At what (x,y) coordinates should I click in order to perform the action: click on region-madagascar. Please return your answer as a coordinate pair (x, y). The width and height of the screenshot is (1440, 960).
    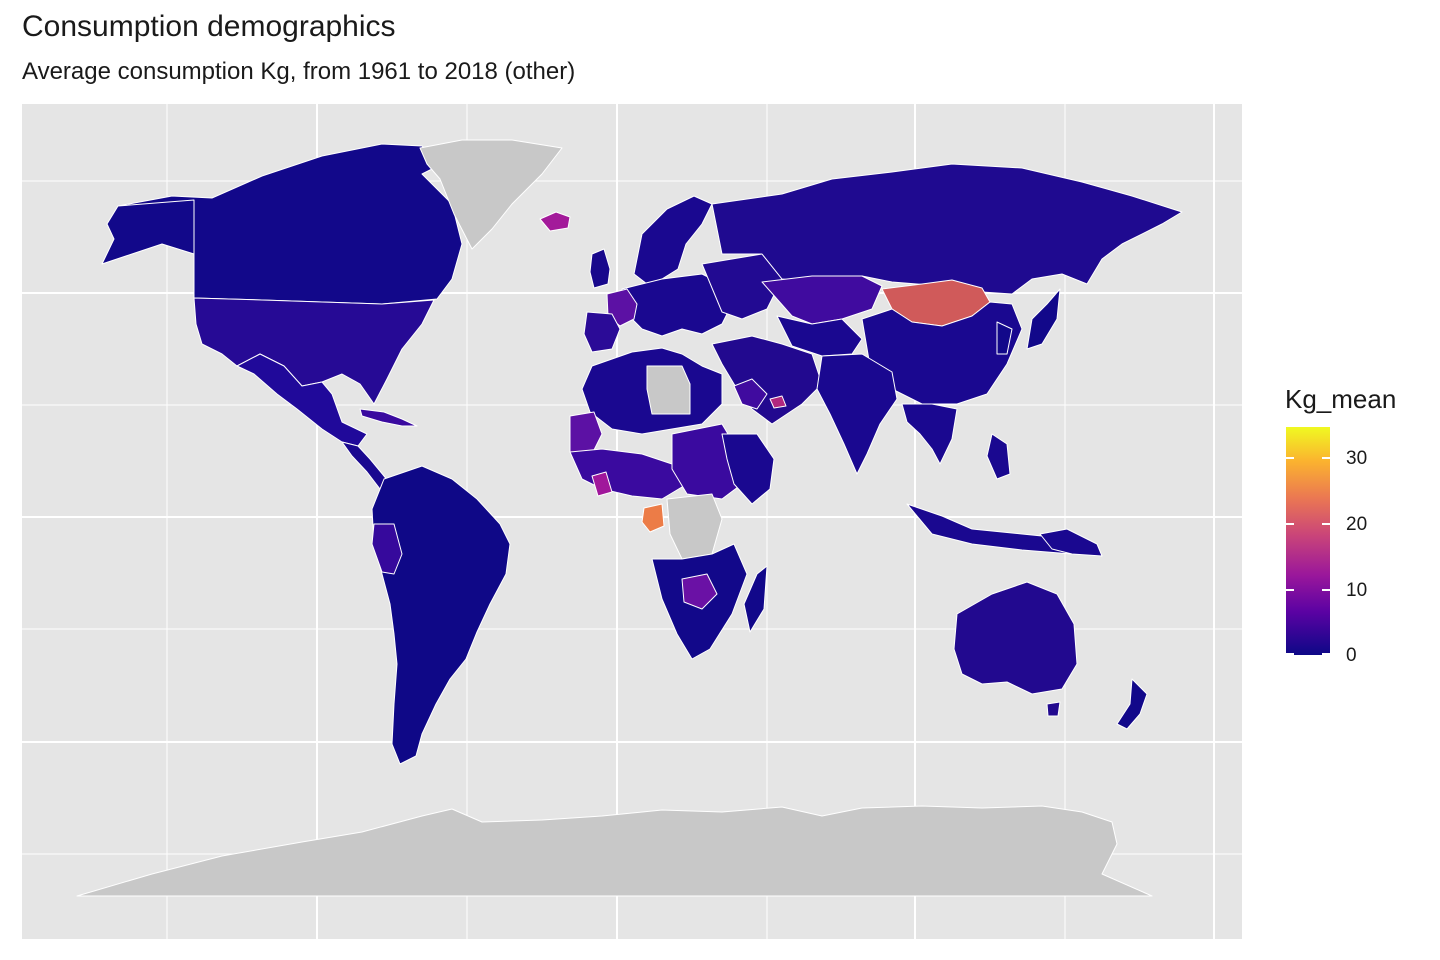
    Looking at the image, I should click on (755, 599).